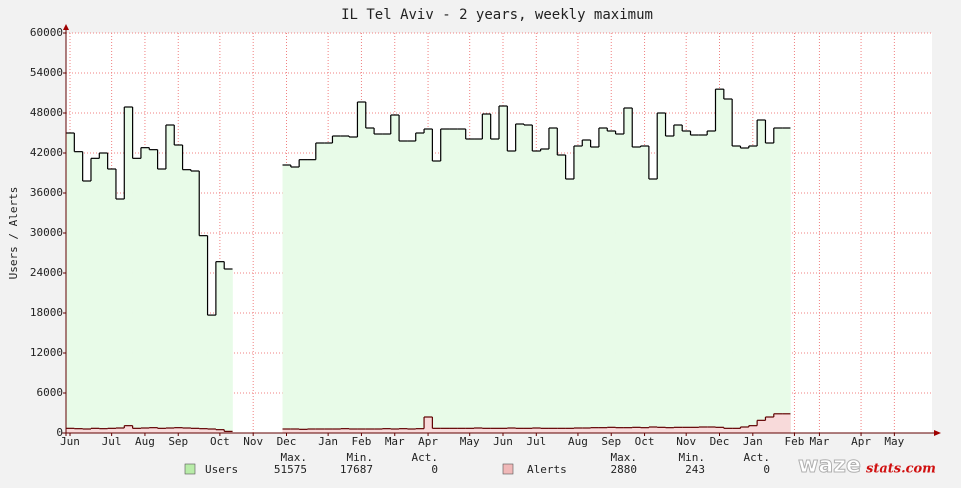 Image resolution: width=961 pixels, height=488 pixels. What do you see at coordinates (46, 272) in the screenshot?
I see `y-tick-label: 24000` at bounding box center [46, 272].